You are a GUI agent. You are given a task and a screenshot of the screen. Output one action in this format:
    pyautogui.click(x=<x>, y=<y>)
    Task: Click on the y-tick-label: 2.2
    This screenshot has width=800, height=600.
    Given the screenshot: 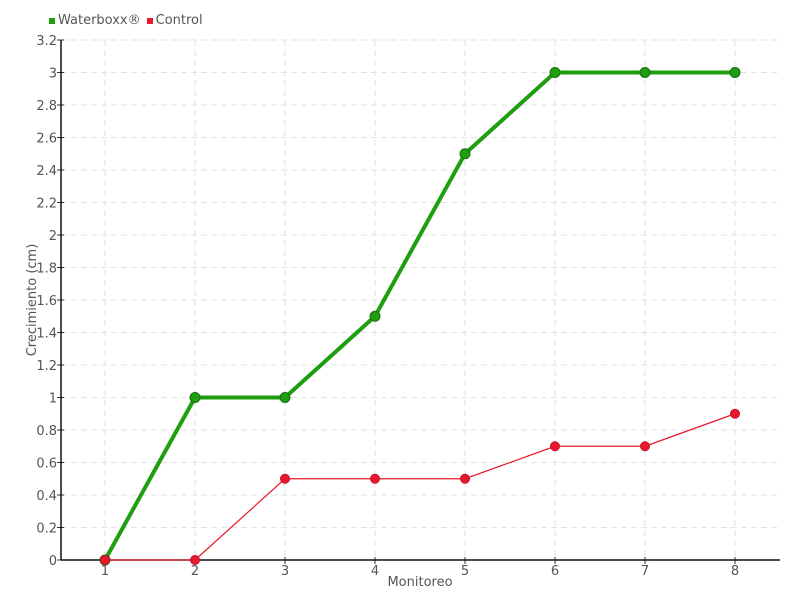 What is the action you would take?
    pyautogui.click(x=46, y=204)
    